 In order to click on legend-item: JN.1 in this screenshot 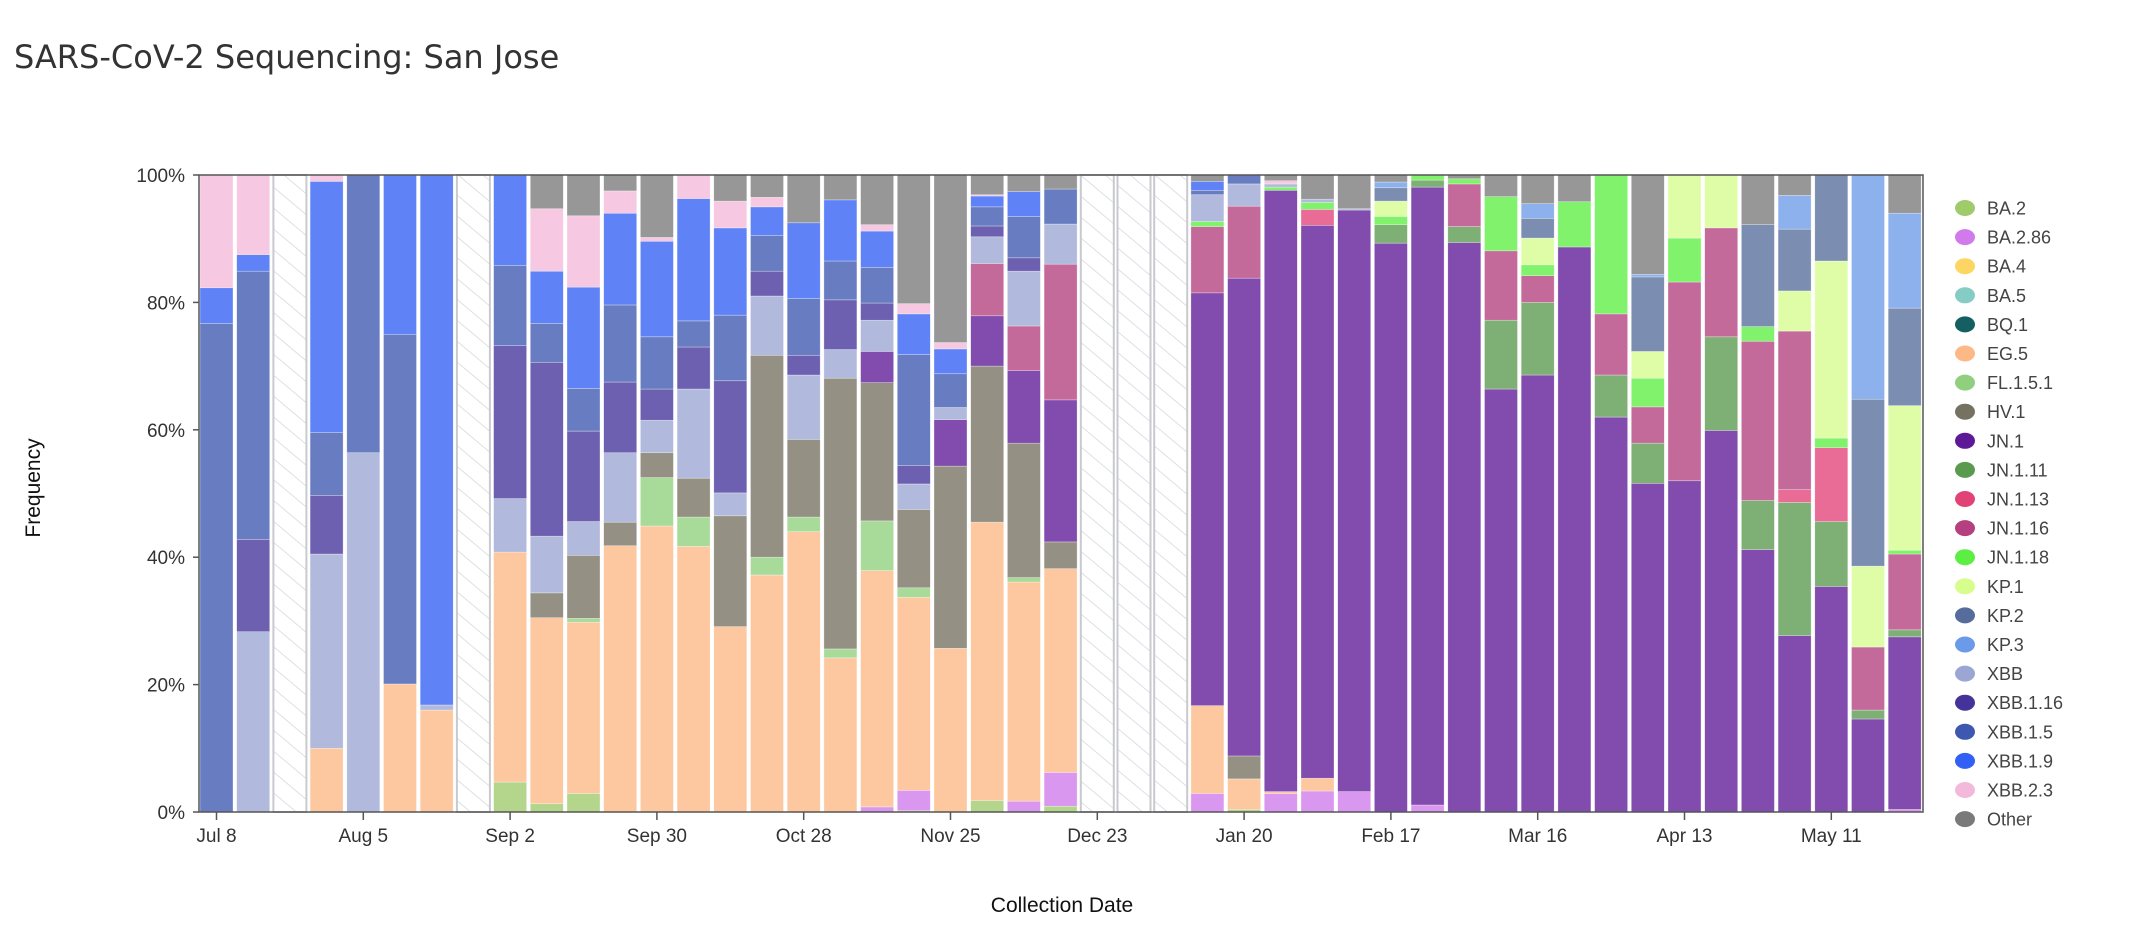, I will do `click(1989, 441)`.